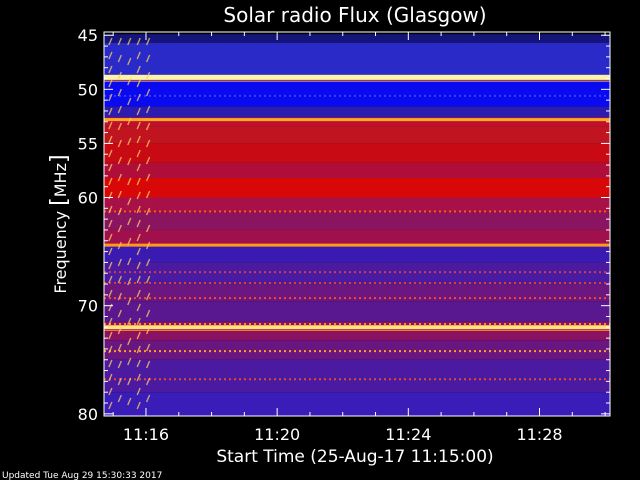 The image size is (640, 480). I want to click on x-tick-label: 11:28, so click(539, 434).